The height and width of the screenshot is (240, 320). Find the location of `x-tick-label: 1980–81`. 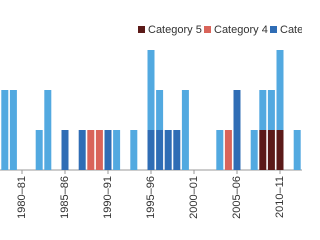

x-tick-label: 1980–81 is located at coordinates (22, 197).